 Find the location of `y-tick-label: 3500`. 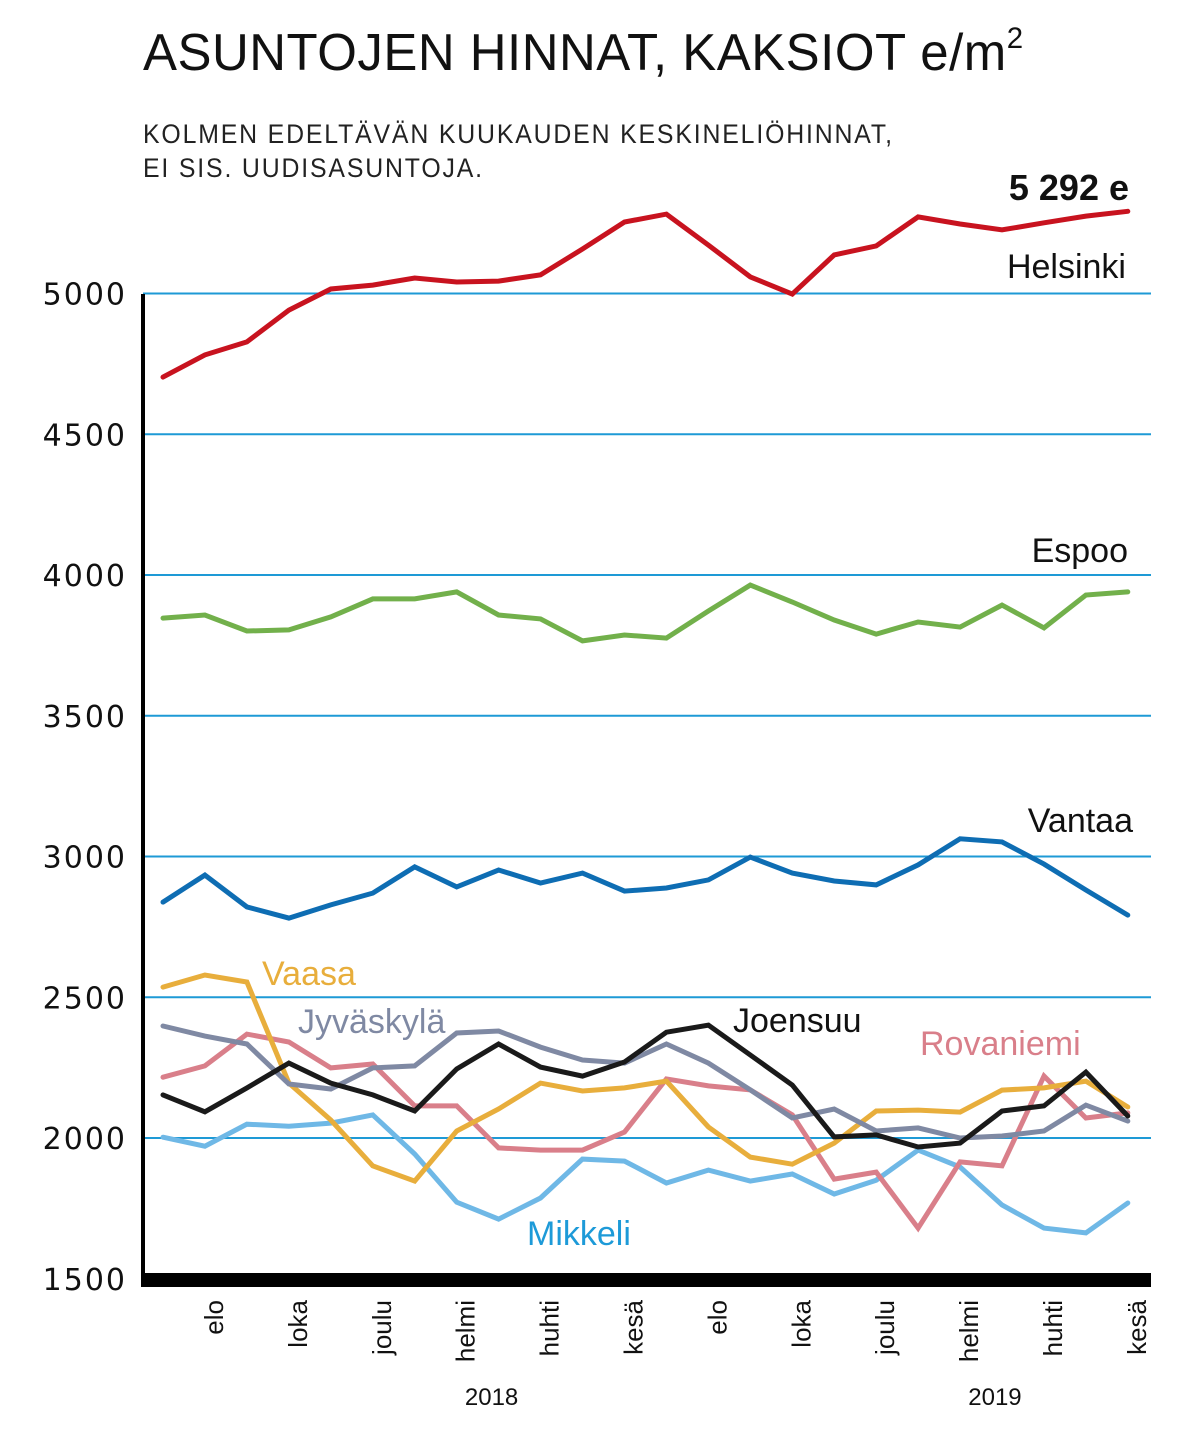

y-tick-label: 3500 is located at coordinates (85, 717).